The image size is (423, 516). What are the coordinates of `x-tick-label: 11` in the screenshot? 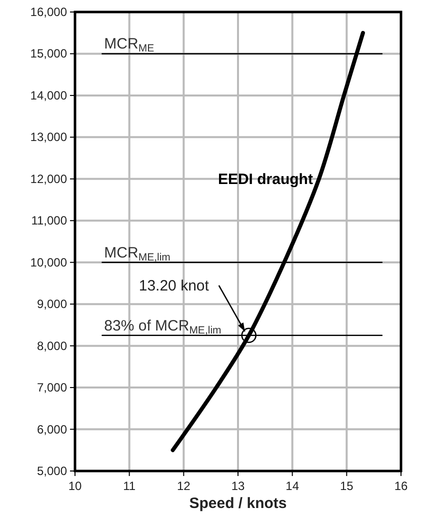 It's located at (129, 486).